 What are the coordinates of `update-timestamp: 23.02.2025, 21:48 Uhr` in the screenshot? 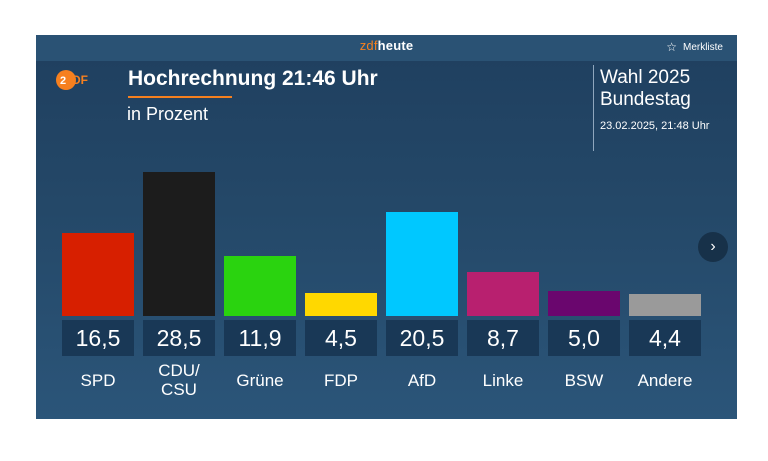 It's located at (655, 126).